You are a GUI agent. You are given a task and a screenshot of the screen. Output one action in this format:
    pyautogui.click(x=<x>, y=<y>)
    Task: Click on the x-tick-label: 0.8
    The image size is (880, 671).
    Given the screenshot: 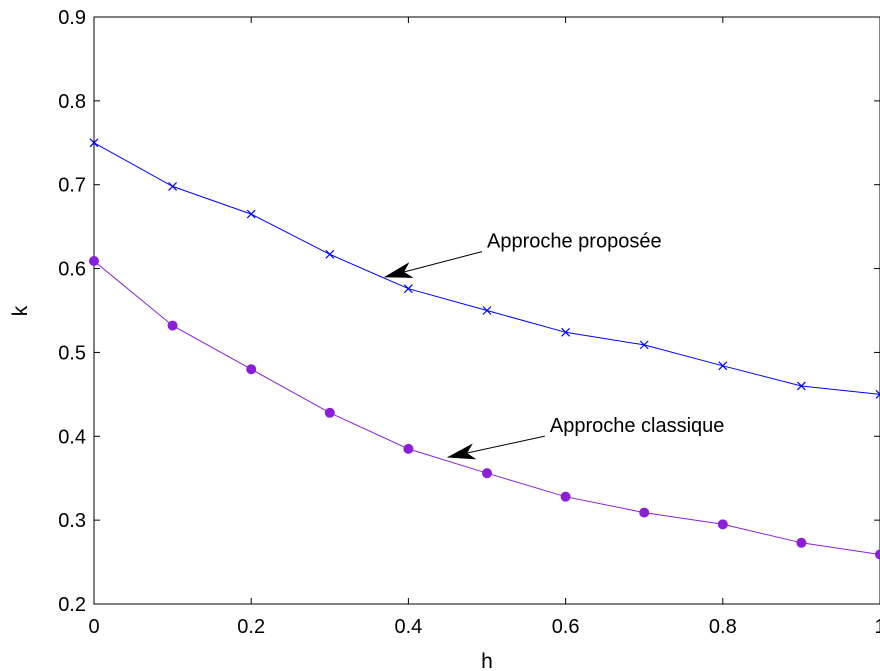 What is the action you would take?
    pyautogui.click(x=723, y=627)
    